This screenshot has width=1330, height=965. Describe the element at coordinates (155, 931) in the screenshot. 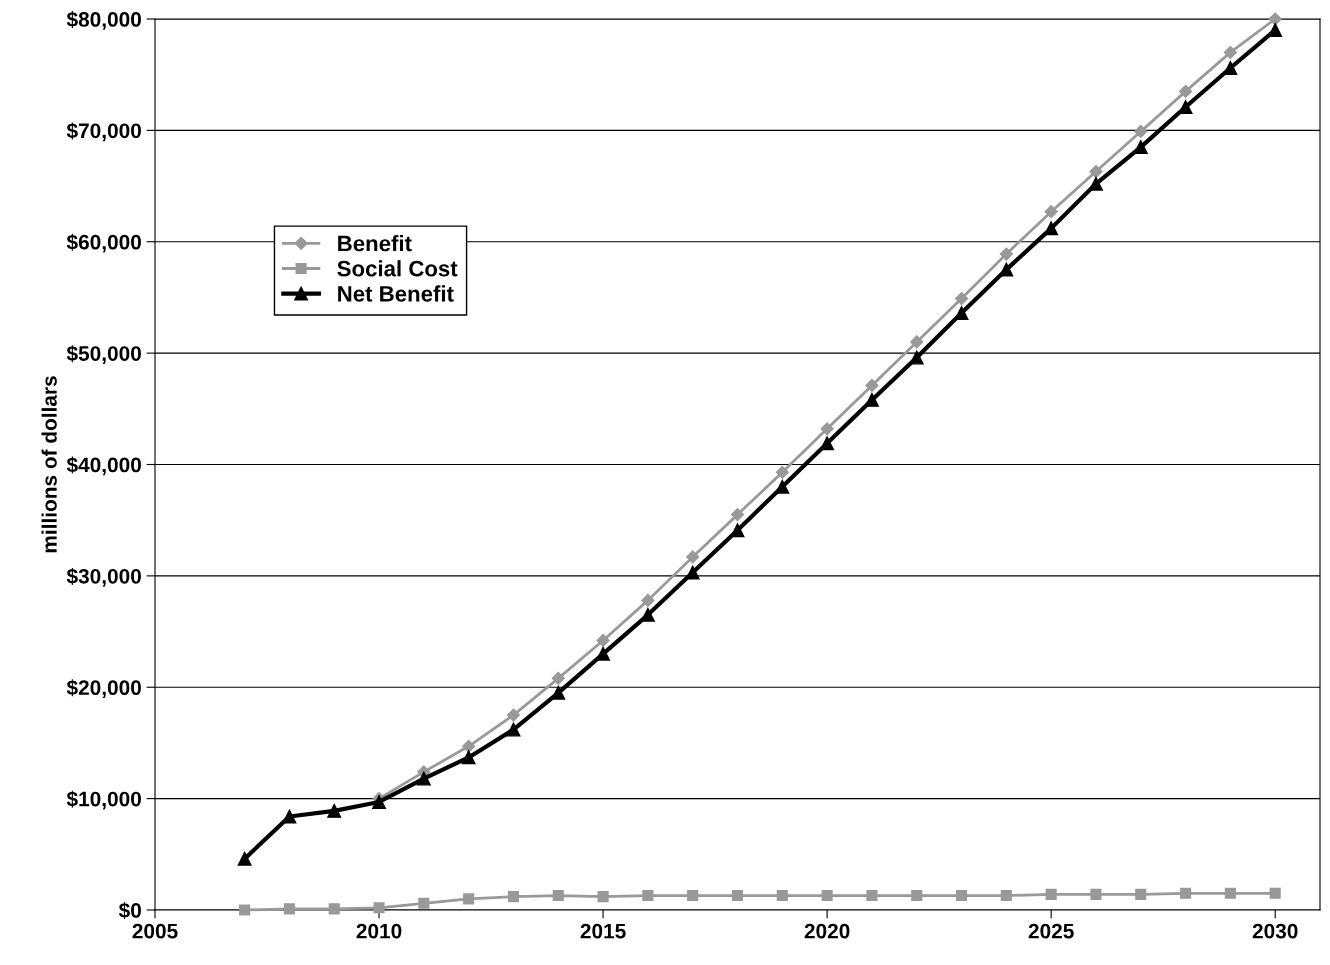

I see `x-tick-label: 2005` at that location.